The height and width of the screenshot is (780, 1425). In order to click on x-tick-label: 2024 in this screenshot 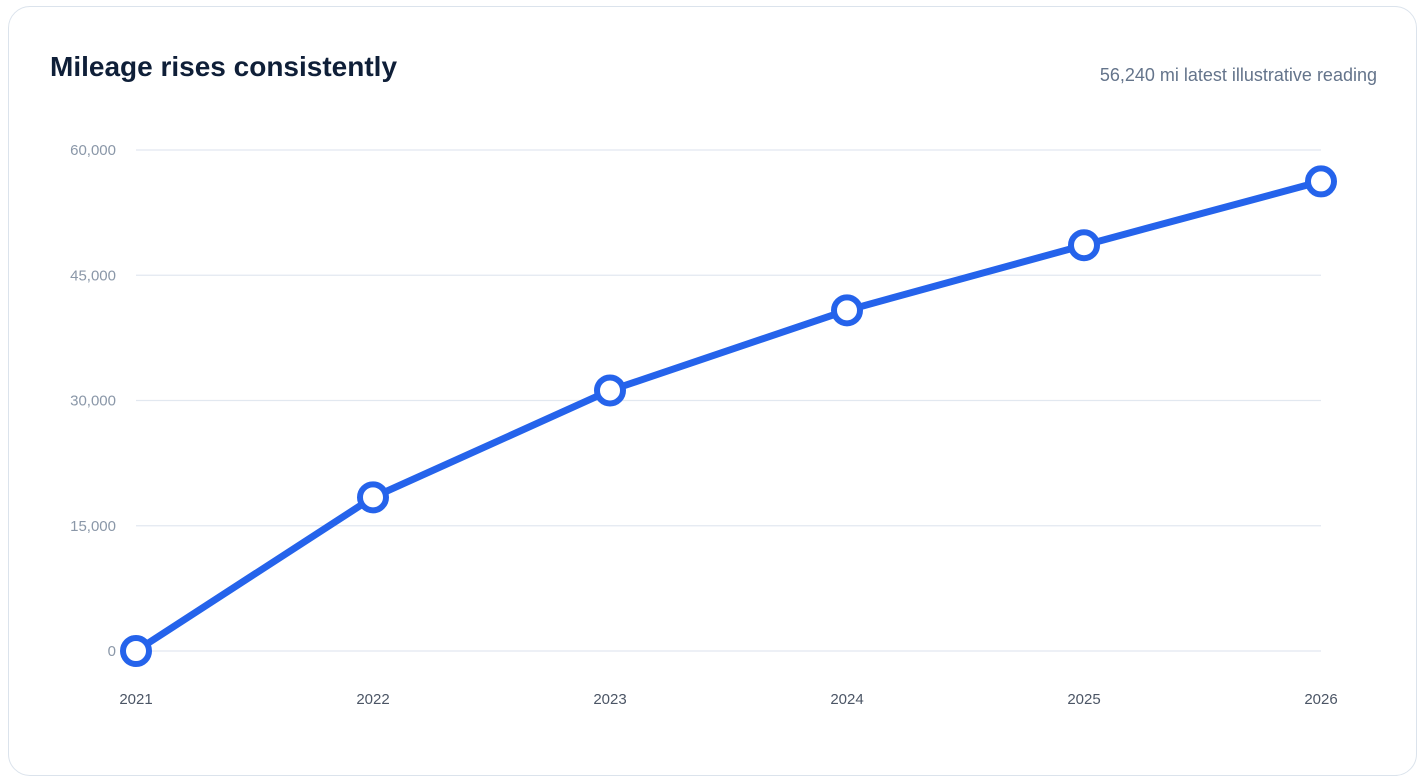, I will do `click(846, 699)`.